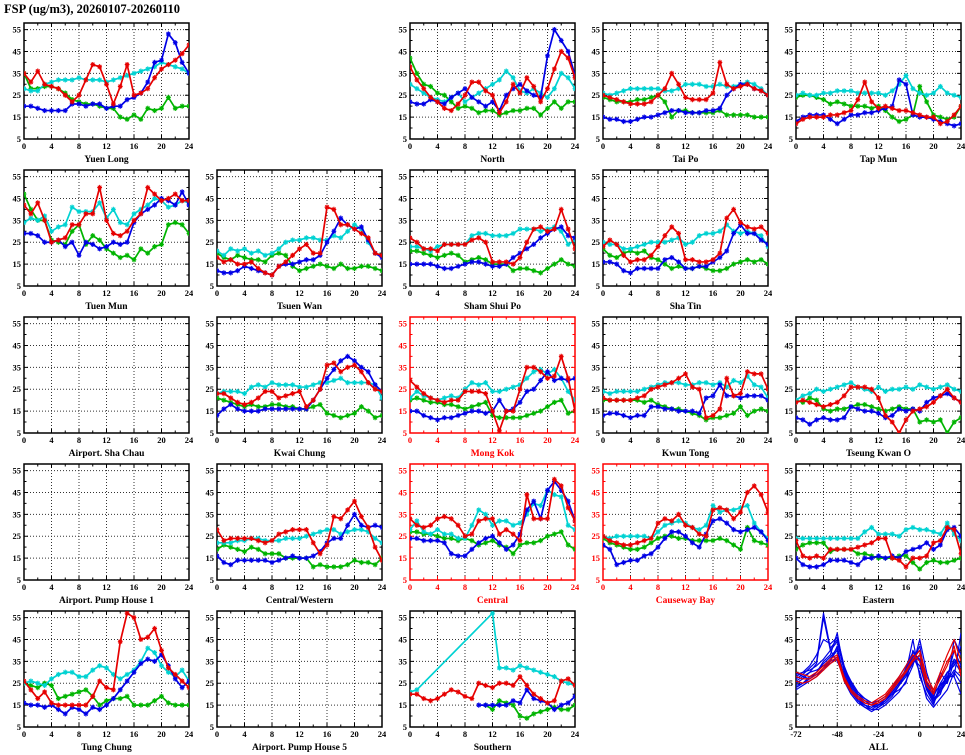  Describe the element at coordinates (878, 454) in the screenshot. I see `chart-title: Tseung Kwan O` at that location.